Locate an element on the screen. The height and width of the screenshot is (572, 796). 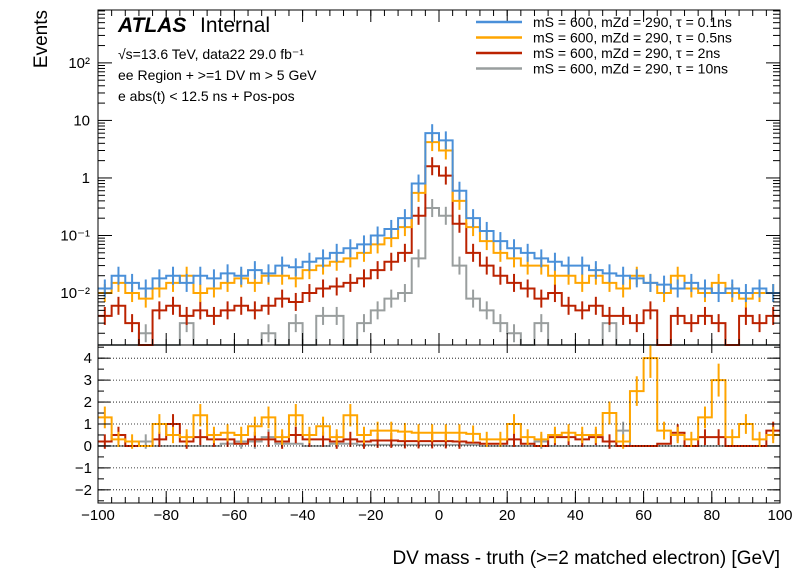
x-tick-label: −80 is located at coordinates (165, 515).